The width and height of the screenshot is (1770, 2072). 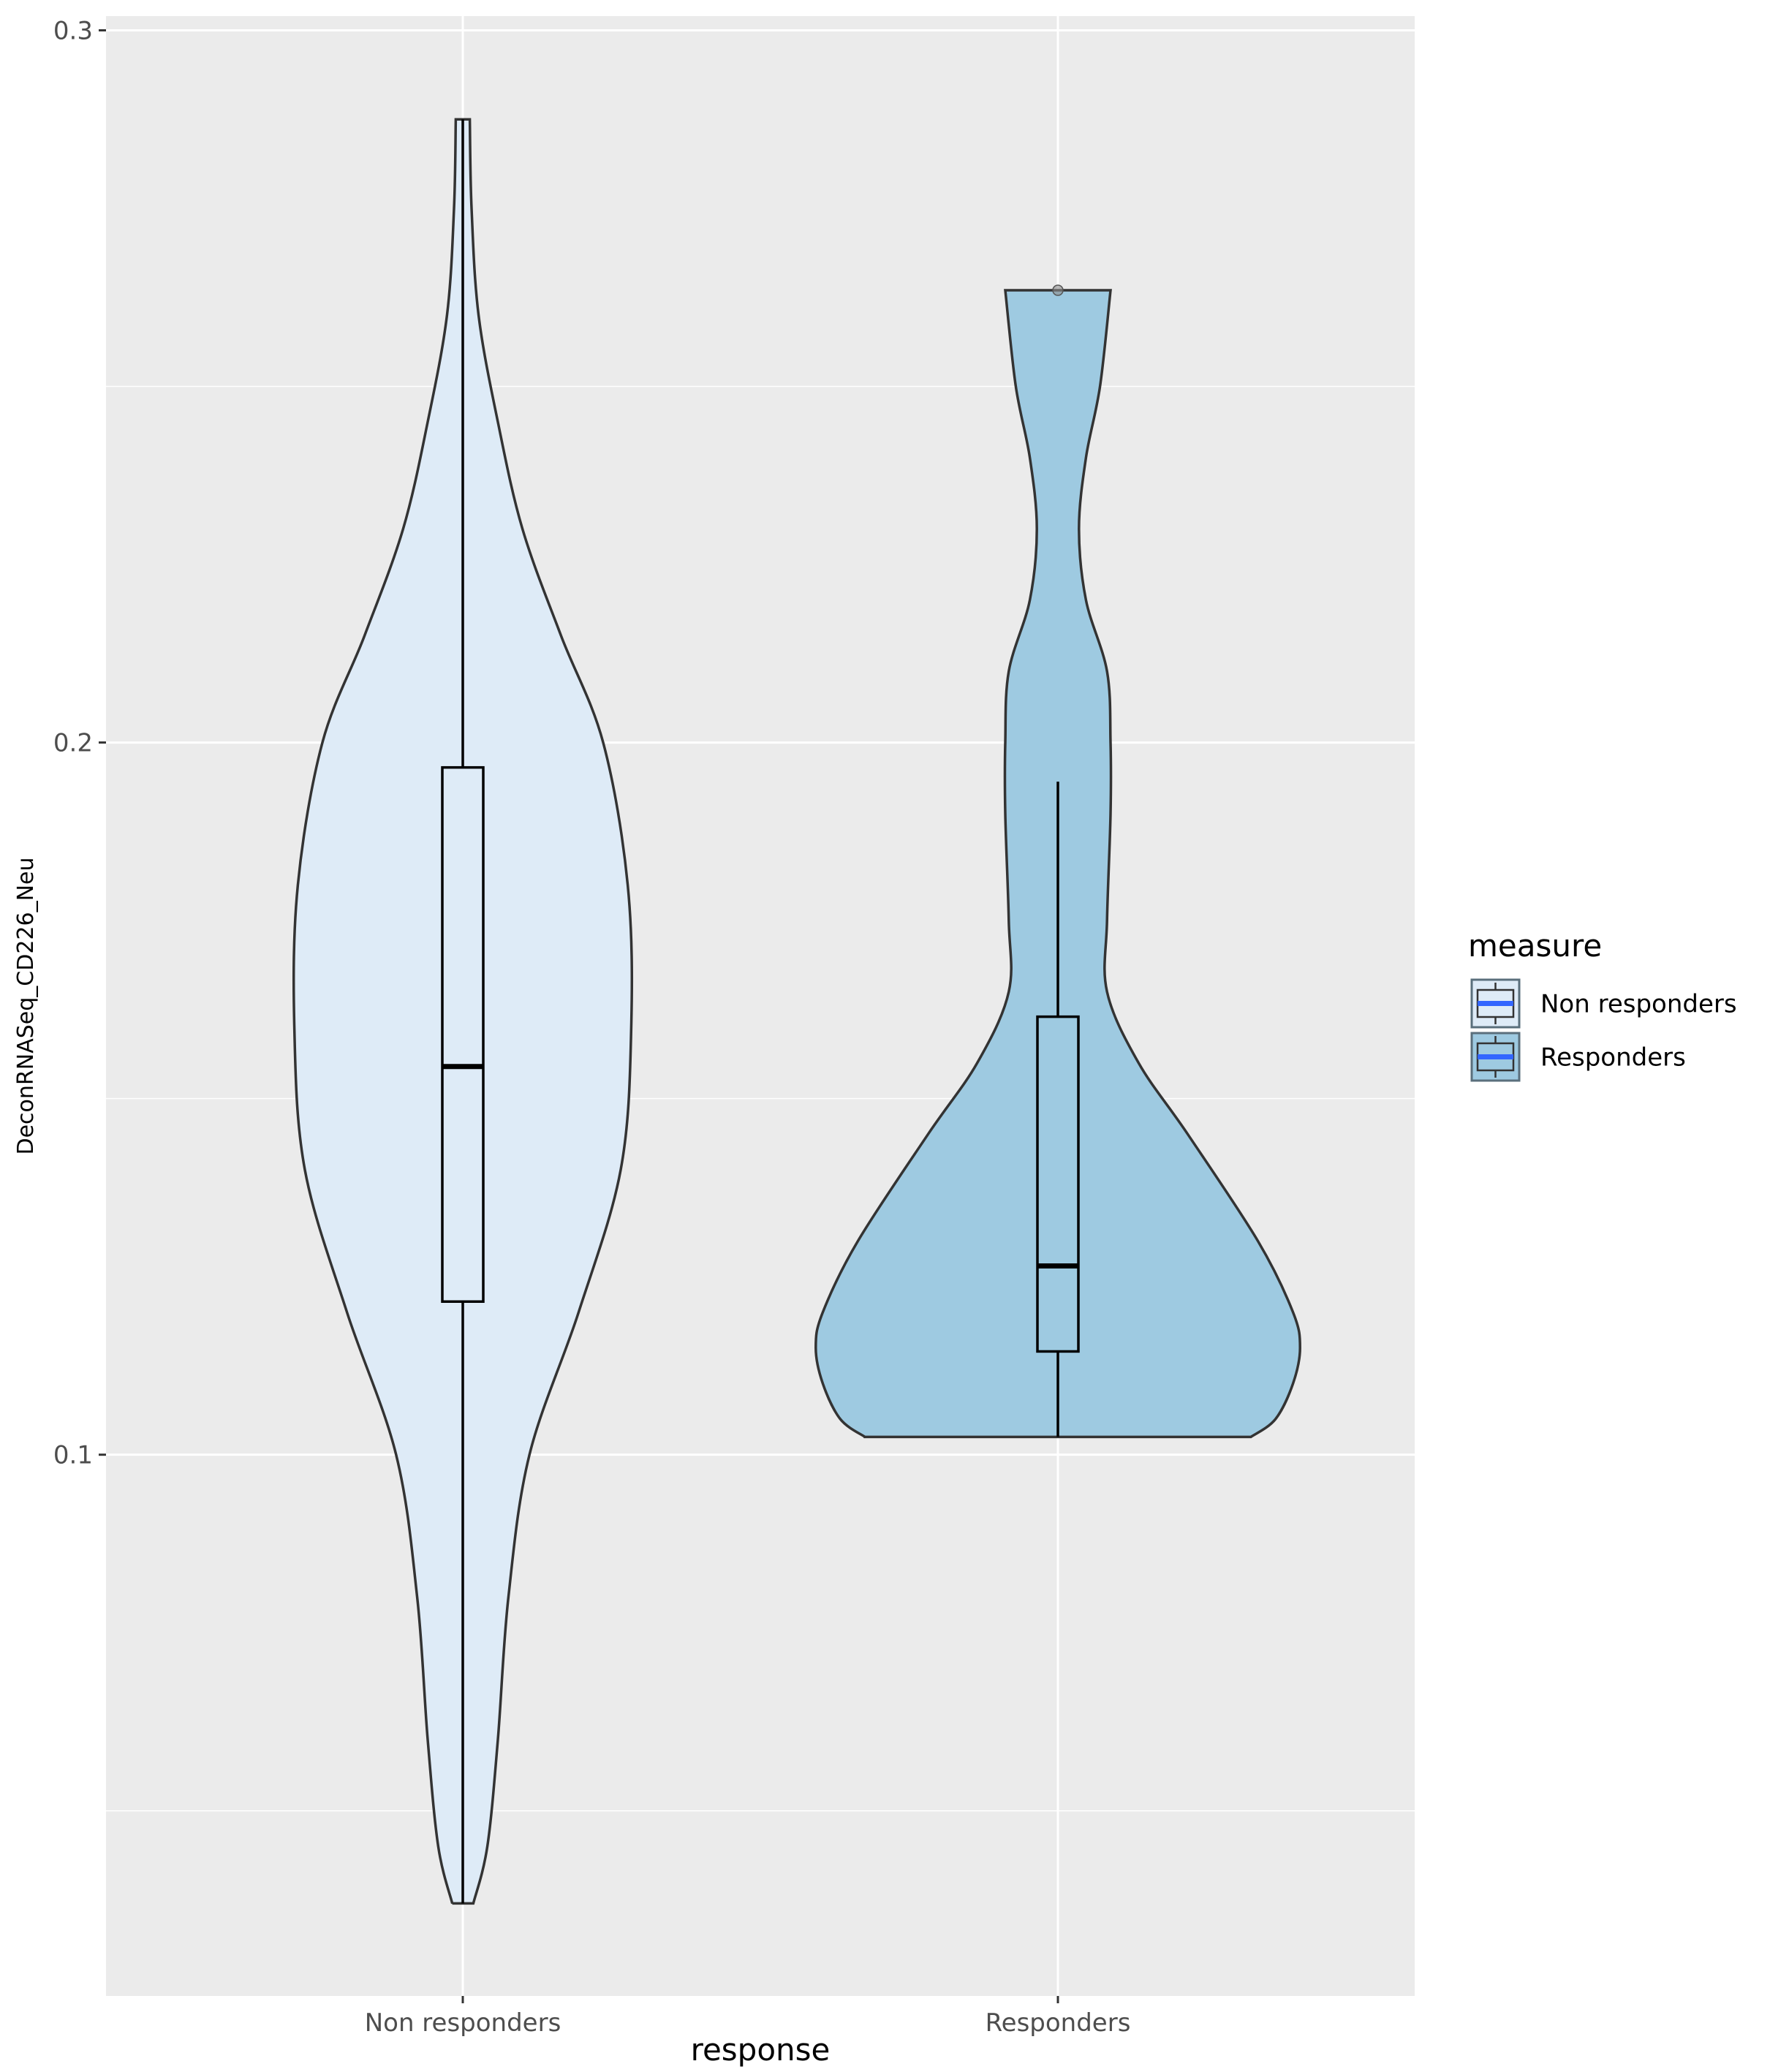 I want to click on y-axis: 0.1 0.2 0.3, so click(x=79, y=743).